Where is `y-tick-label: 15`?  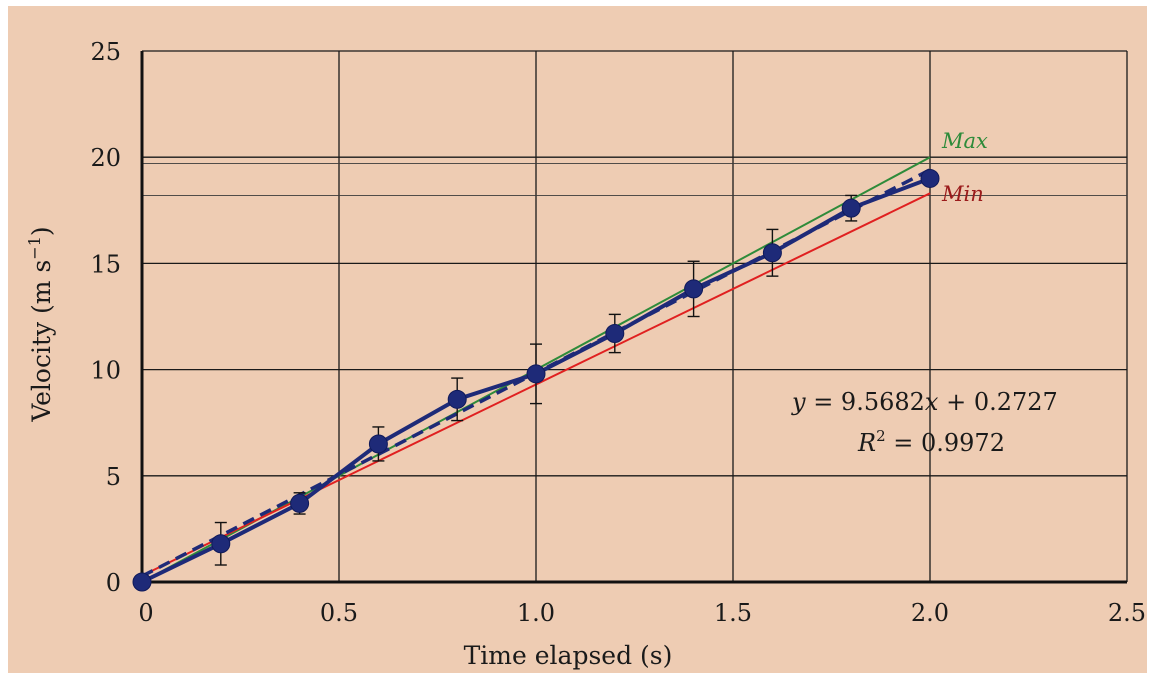
y-tick-label: 15 is located at coordinates (105, 264).